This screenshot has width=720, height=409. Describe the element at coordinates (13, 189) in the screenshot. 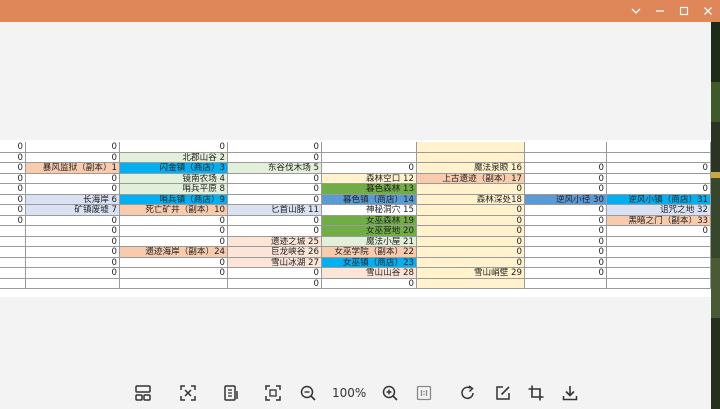

I see `cell-r5-c1: 0` at that location.